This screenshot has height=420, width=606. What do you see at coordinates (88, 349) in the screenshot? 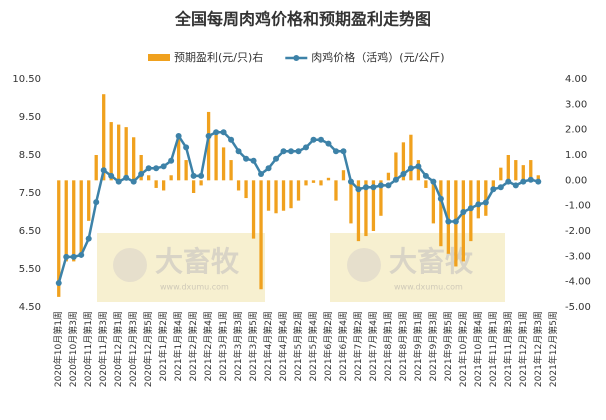
I see `x-tick-label: 2020年11月第1周` at bounding box center [88, 349].